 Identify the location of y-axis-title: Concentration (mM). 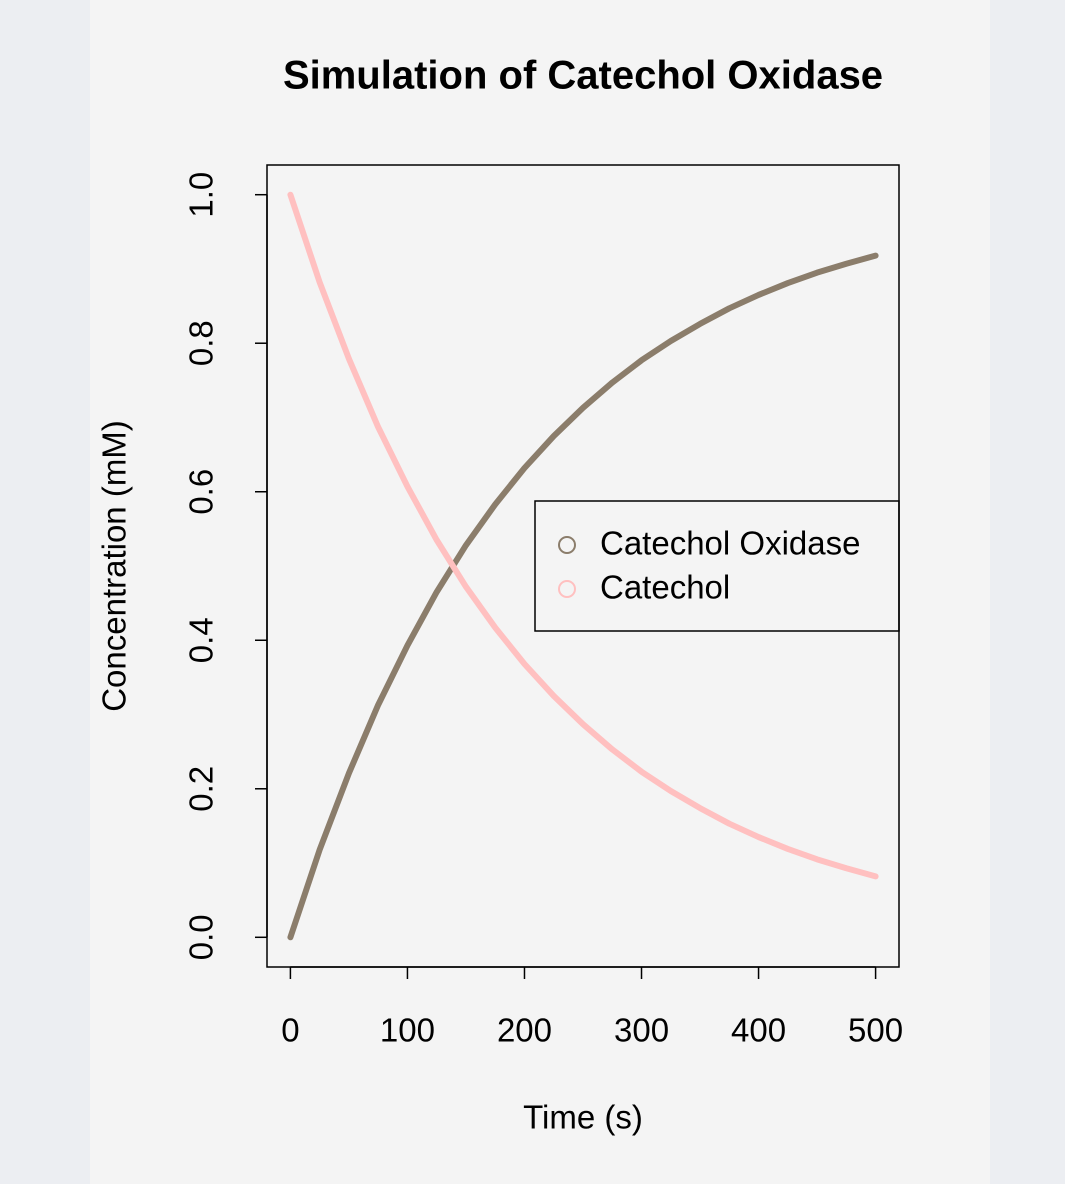
(114, 566).